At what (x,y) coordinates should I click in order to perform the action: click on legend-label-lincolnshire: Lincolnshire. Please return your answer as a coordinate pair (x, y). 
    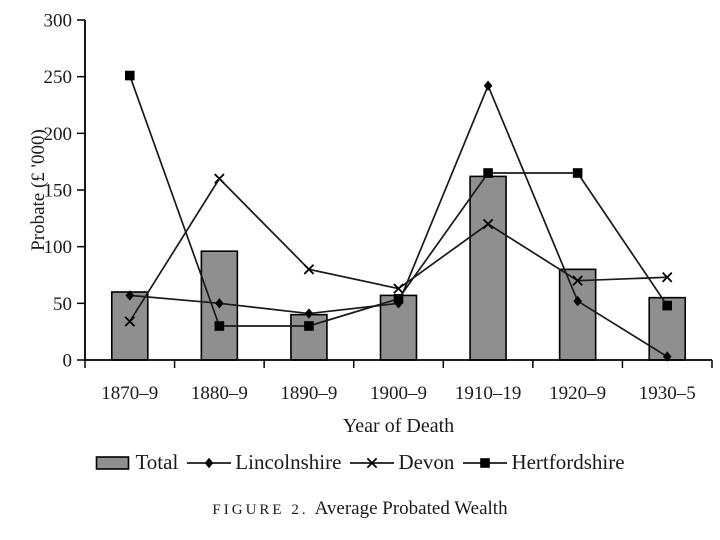
    Looking at the image, I should click on (288, 462).